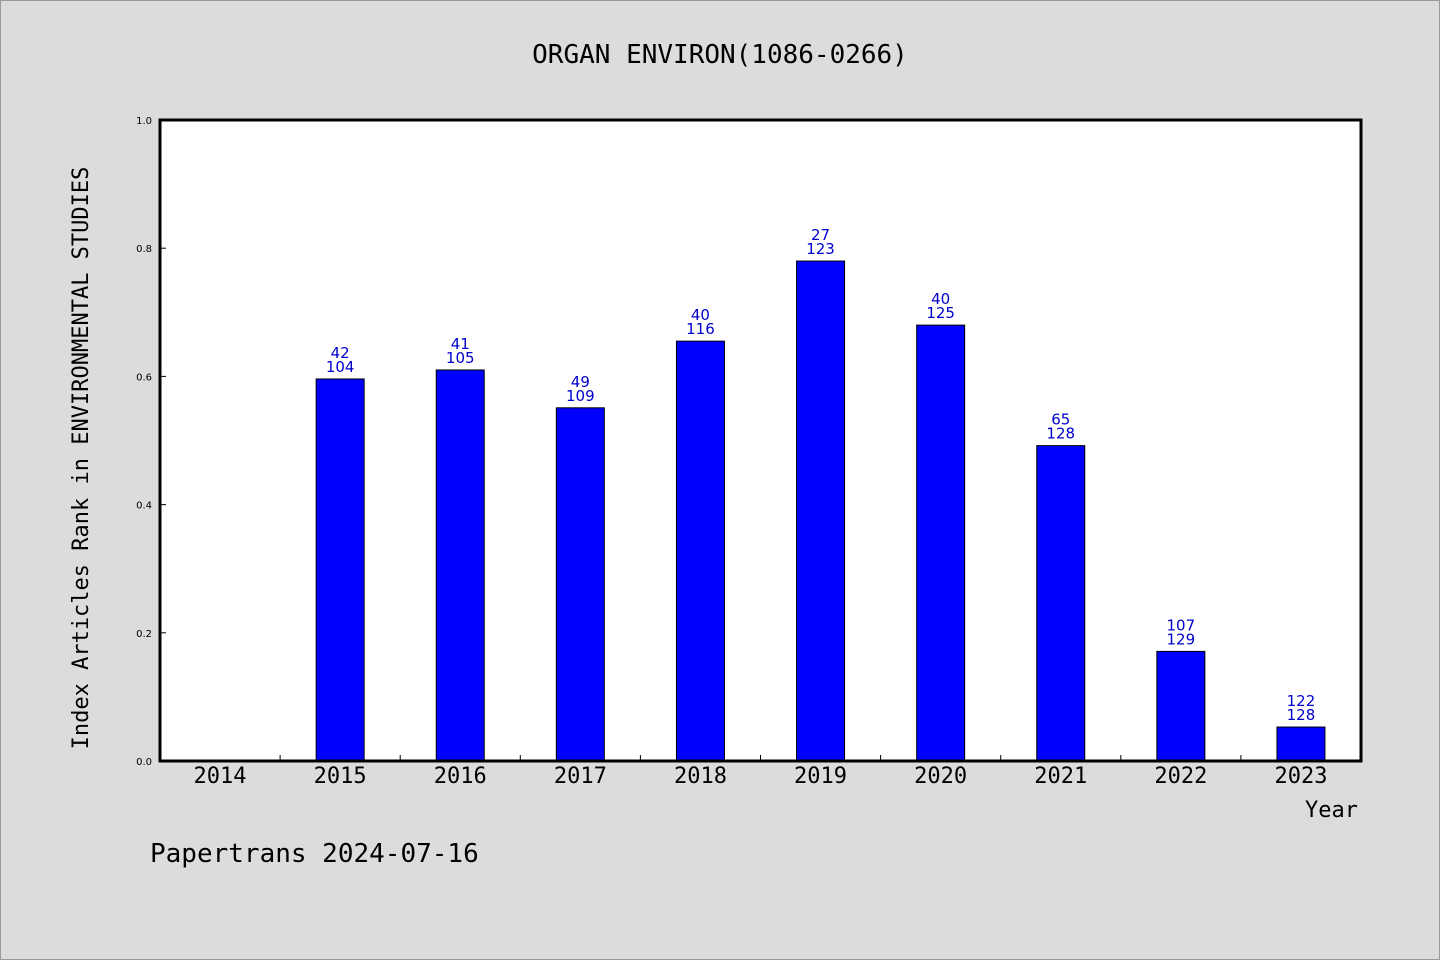  I want to click on x-tick-label-2023: 2023, so click(1300, 776).